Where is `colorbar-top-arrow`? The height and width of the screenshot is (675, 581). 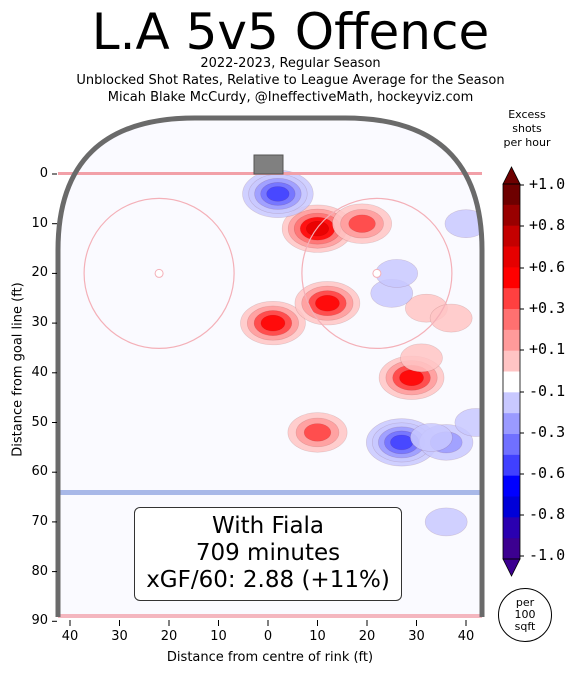
colorbar-top-arrow is located at coordinates (511, 175).